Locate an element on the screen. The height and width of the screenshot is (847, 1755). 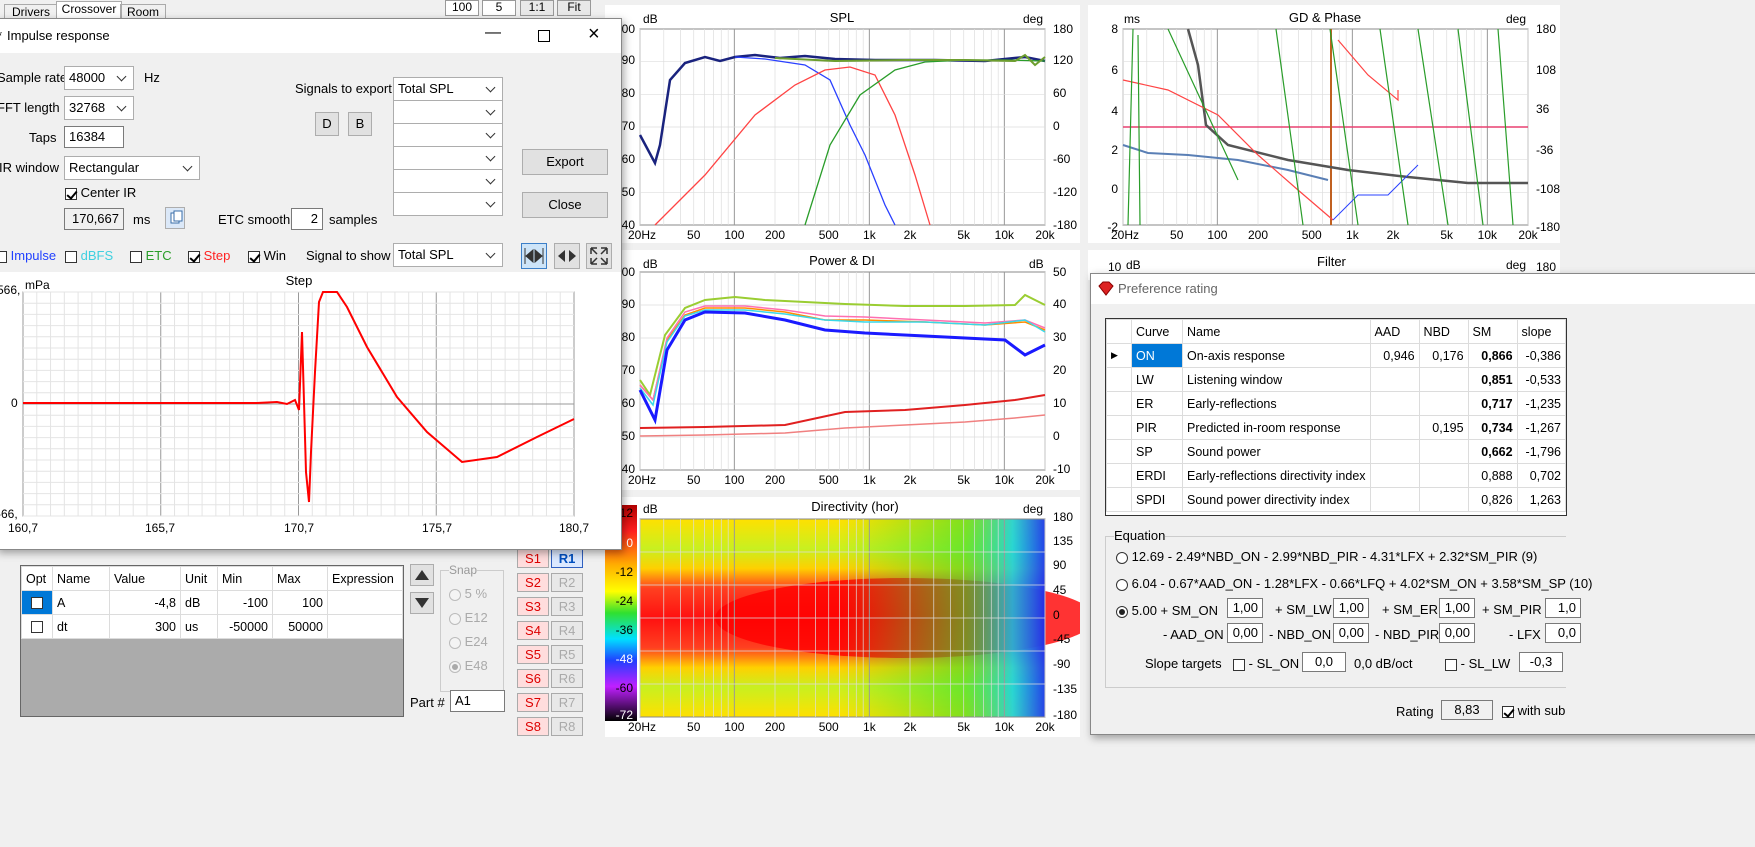
snap-e12-radio: E12 is located at coordinates (468, 617).